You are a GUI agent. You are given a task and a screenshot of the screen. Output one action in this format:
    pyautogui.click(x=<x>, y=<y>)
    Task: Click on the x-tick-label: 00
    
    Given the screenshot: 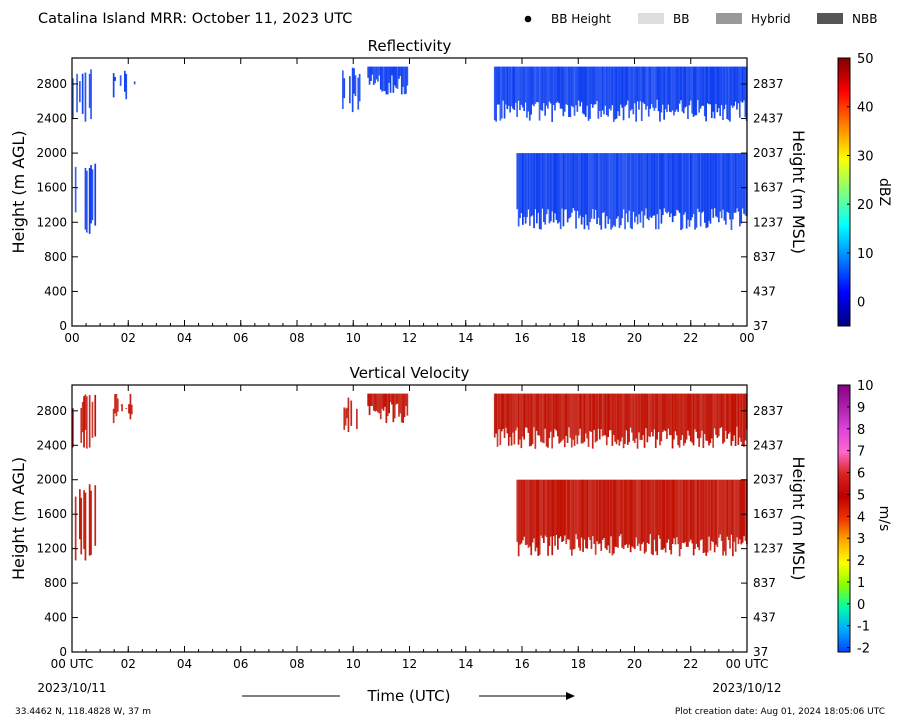 What is the action you would take?
    pyautogui.click(x=71, y=338)
    